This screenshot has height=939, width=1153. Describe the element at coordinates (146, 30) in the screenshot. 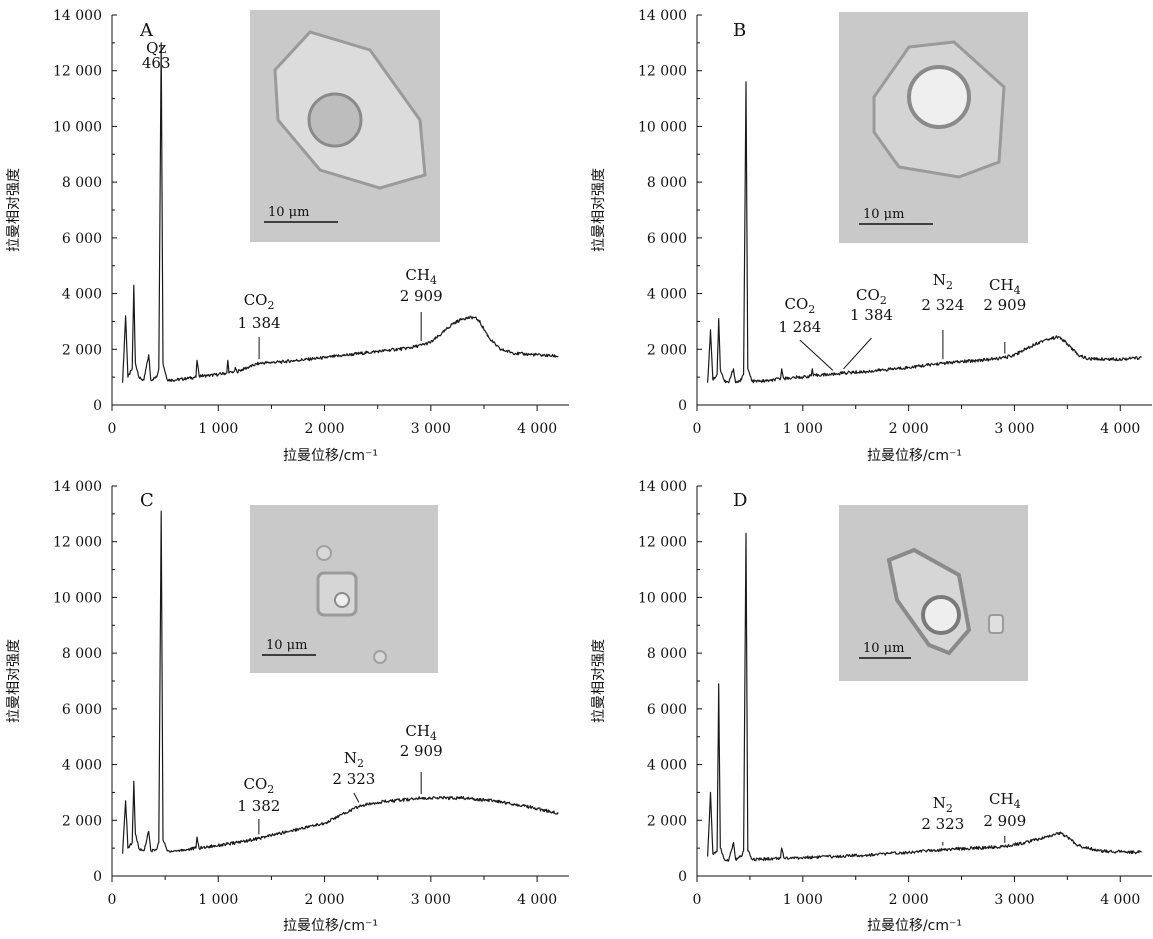

I see `panel-letter: A` at that location.